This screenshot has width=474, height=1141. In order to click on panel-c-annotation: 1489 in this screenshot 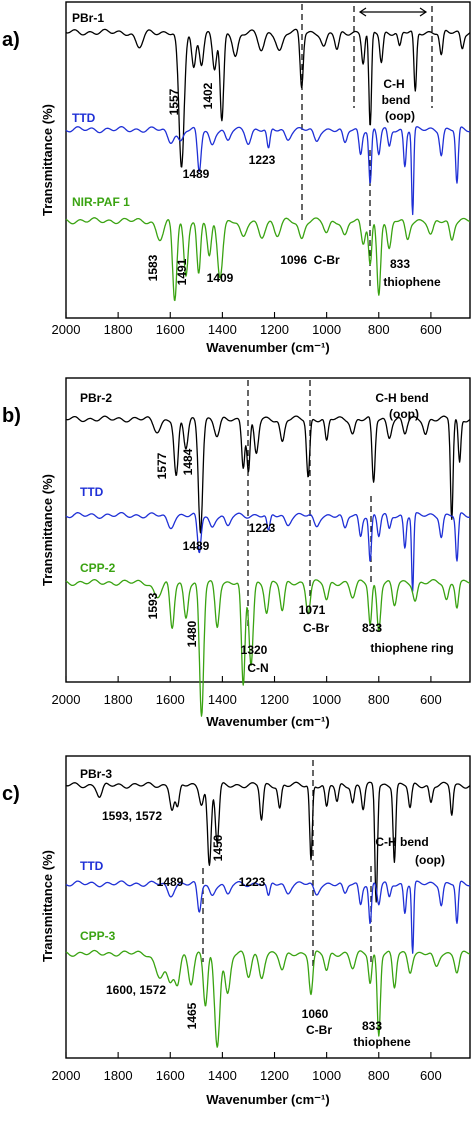, I will do `click(170, 882)`.